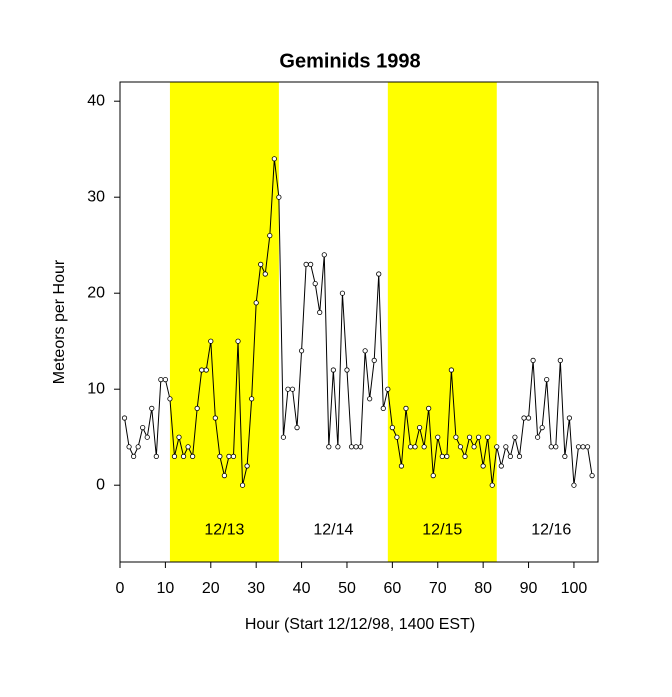 This screenshot has height=697, width=672. Describe the element at coordinates (96, 196) in the screenshot. I see `y-tick-label: 30` at that location.